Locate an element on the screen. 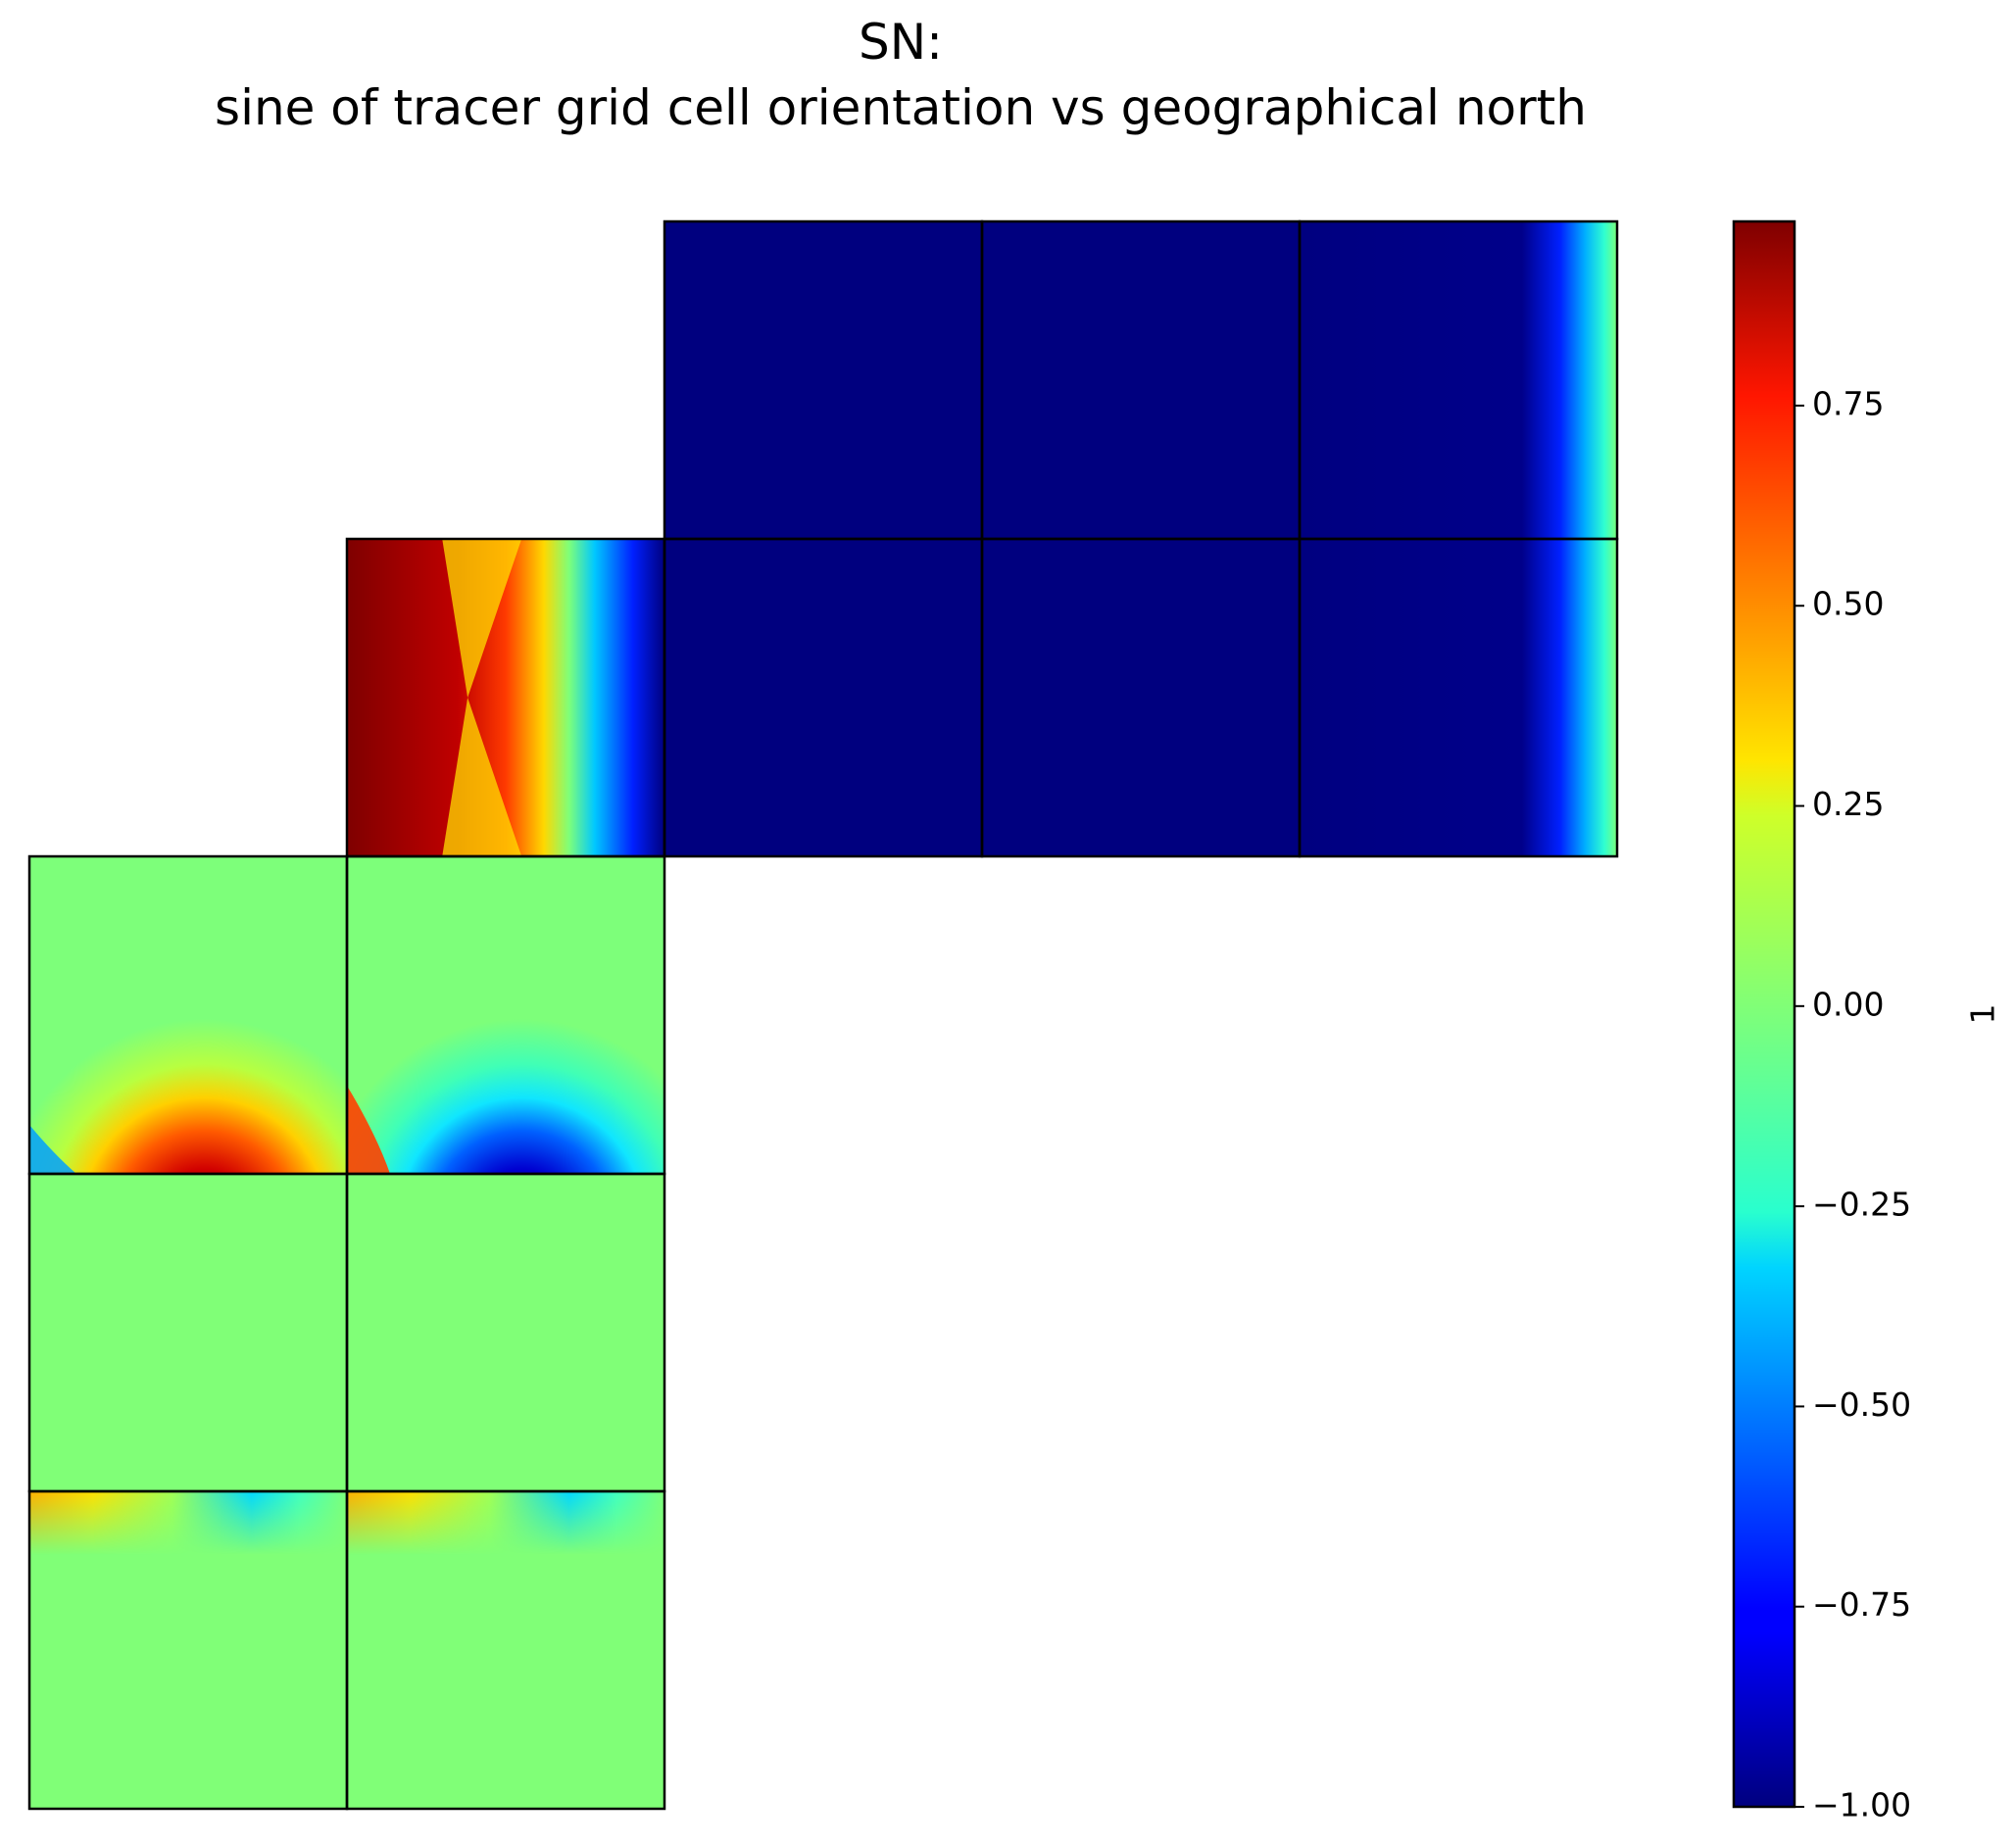 The height and width of the screenshot is (1846, 2016). colorbar-tick-label: 0.75 is located at coordinates (1848, 403).